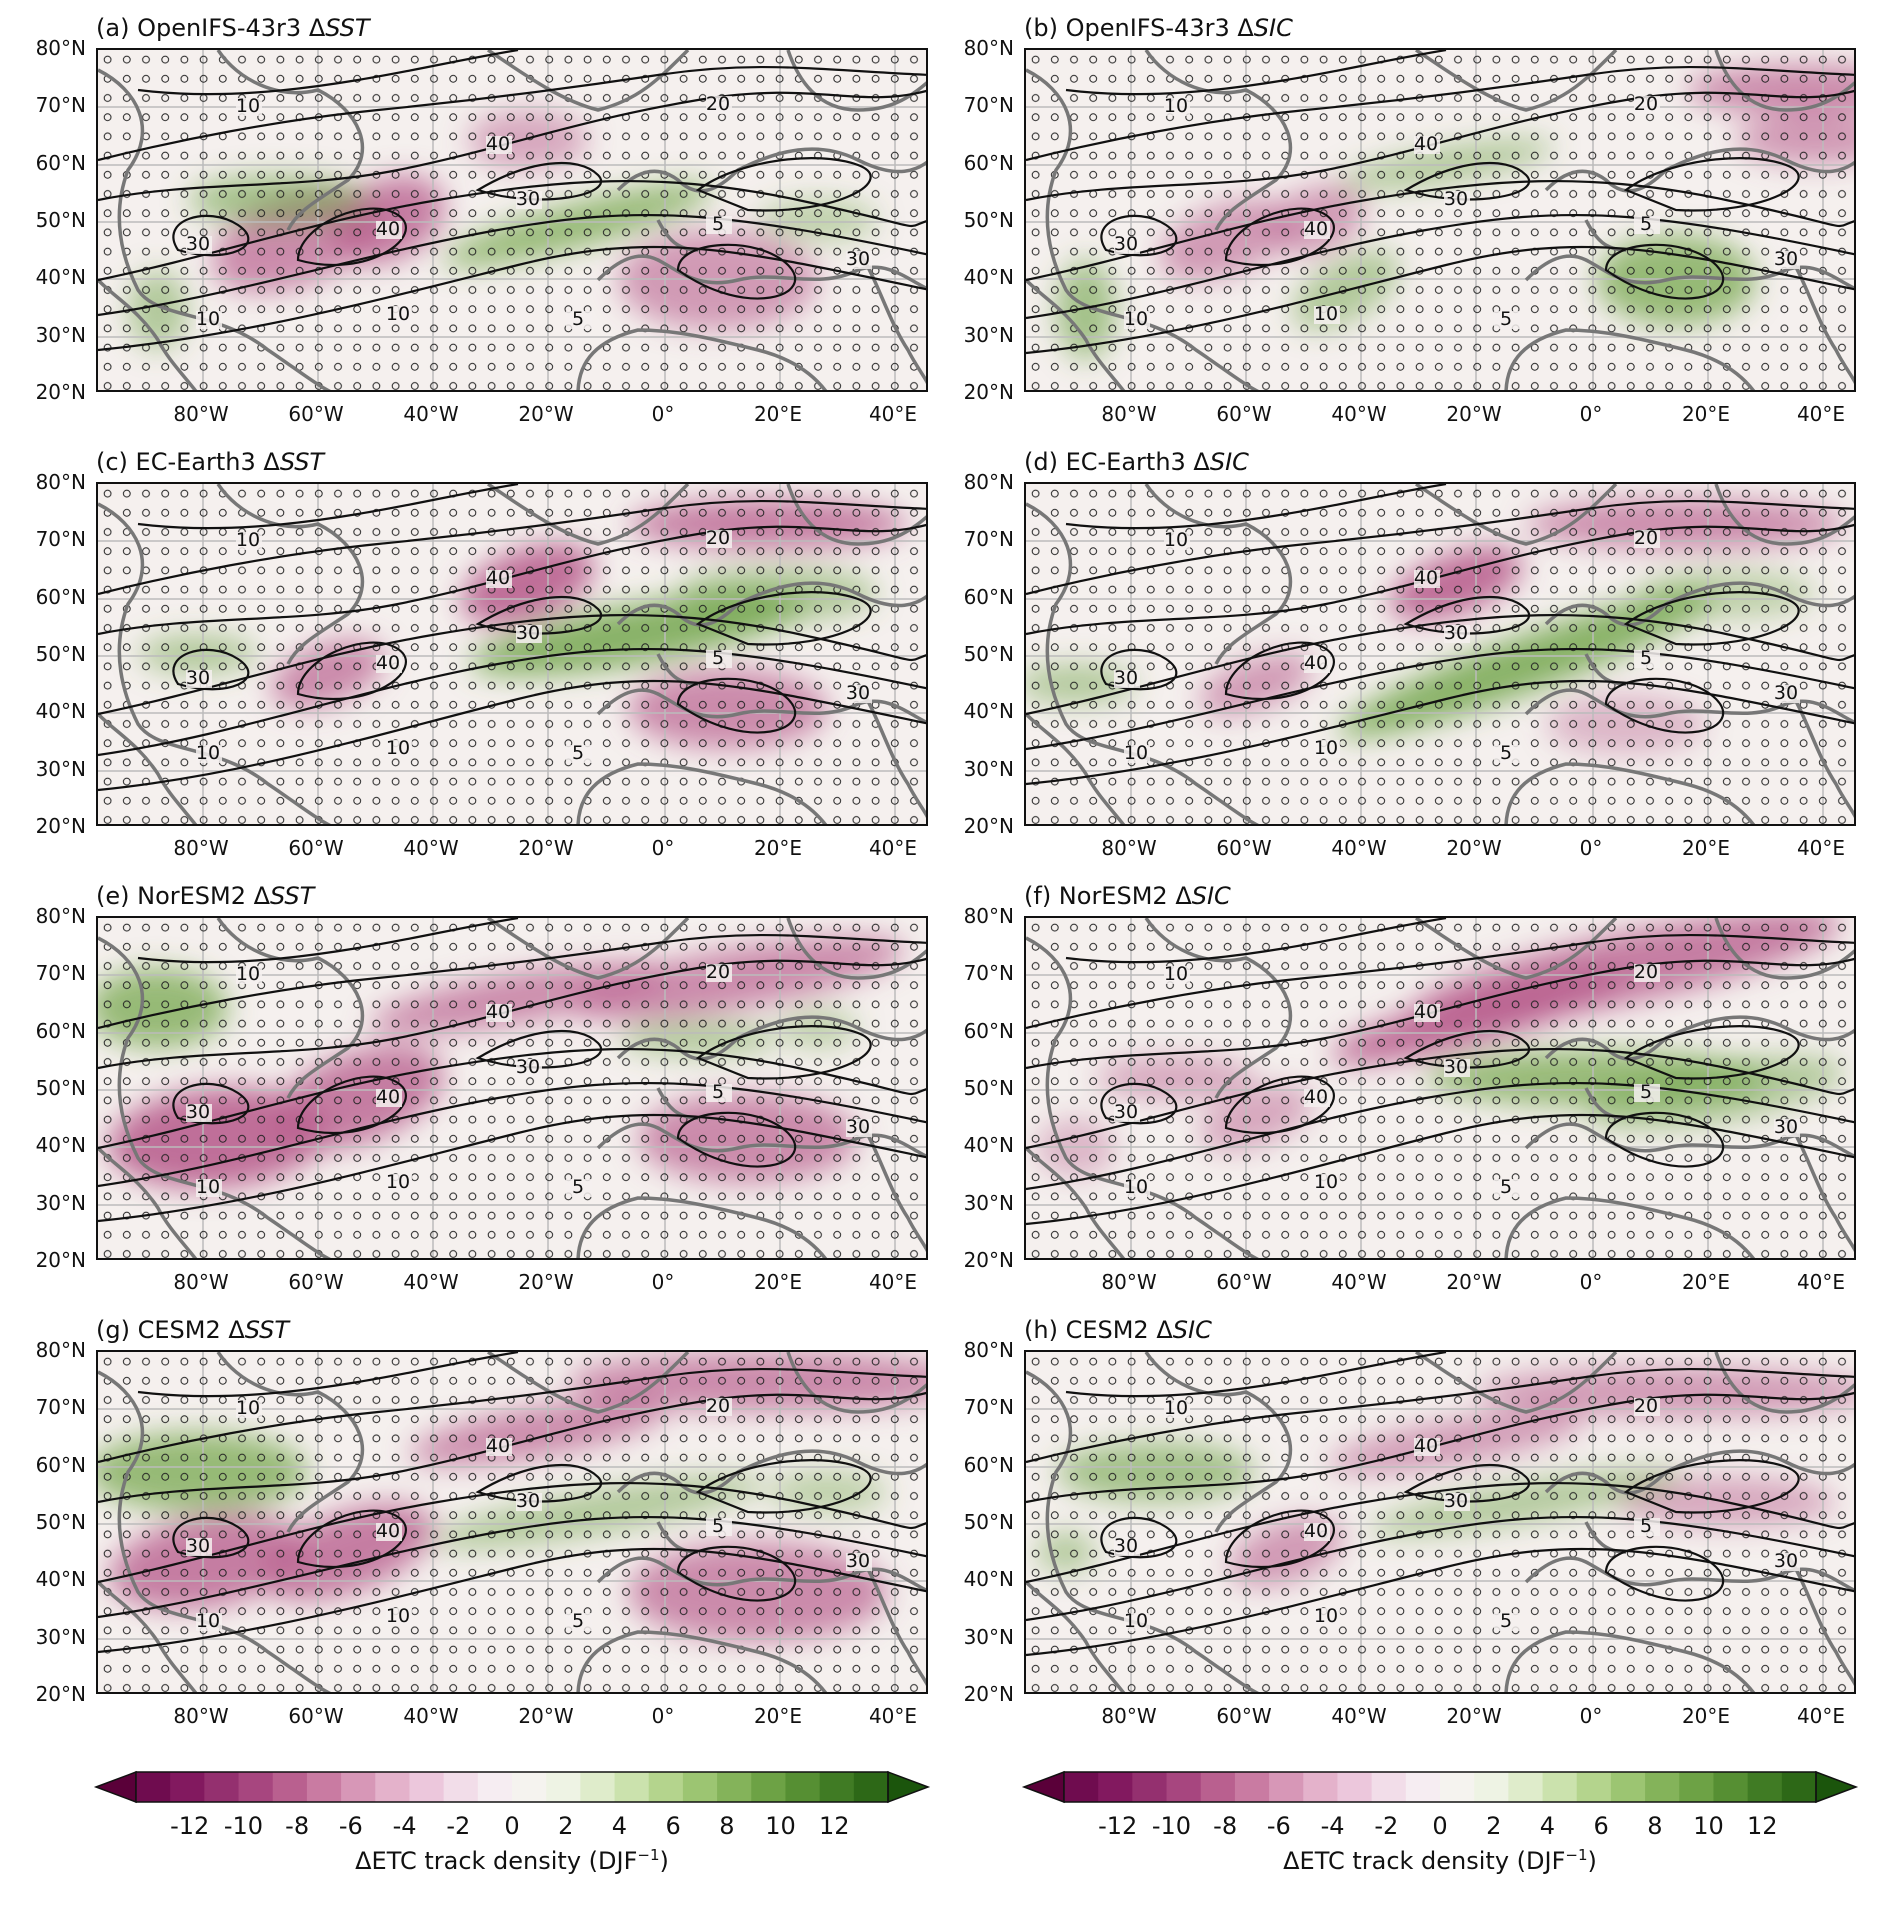  What do you see at coordinates (988, 163) in the screenshot?
I see `lat-tick-label: 60°N` at bounding box center [988, 163].